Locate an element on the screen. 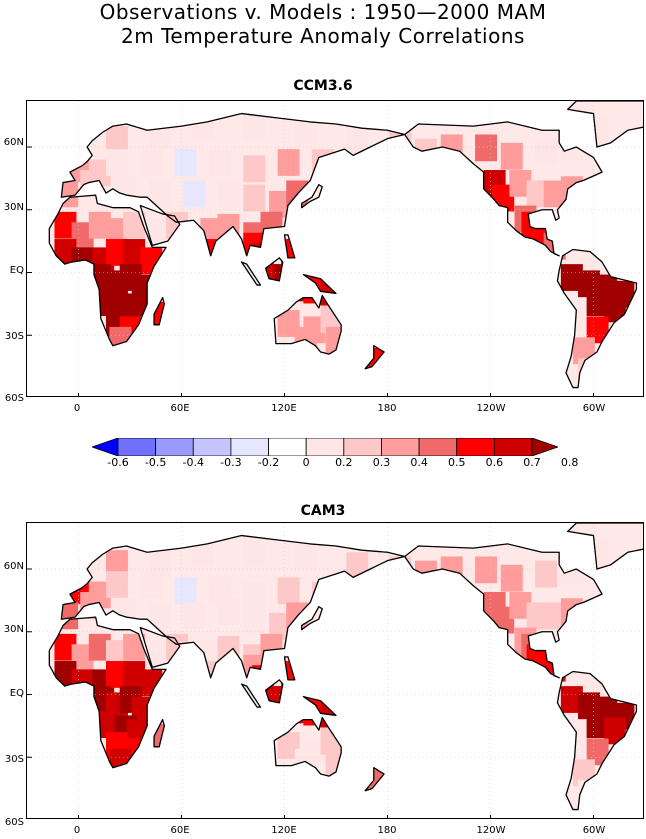 This screenshot has height=839, width=646. colorbar-label: 0.7 is located at coordinates (532, 462).